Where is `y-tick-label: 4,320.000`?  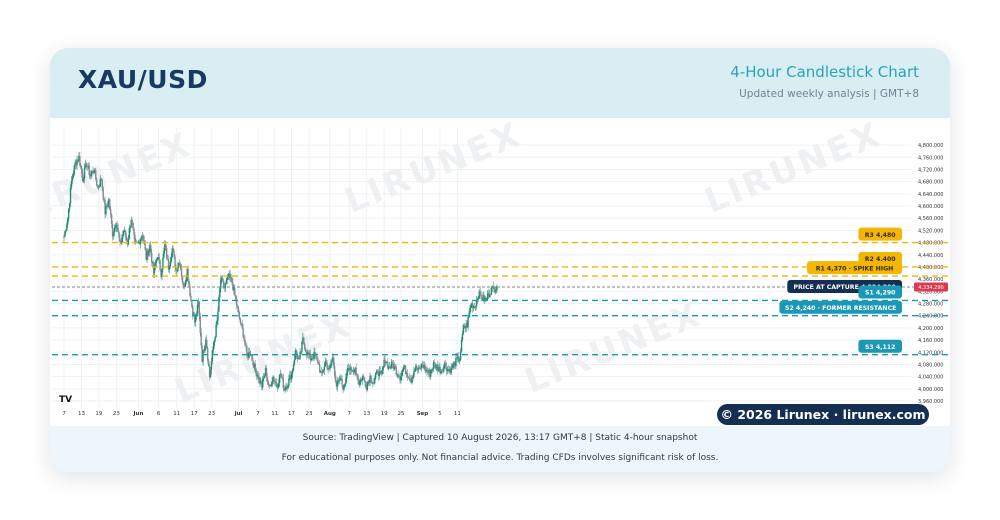 y-tick-label: 4,320.000 is located at coordinates (930, 292).